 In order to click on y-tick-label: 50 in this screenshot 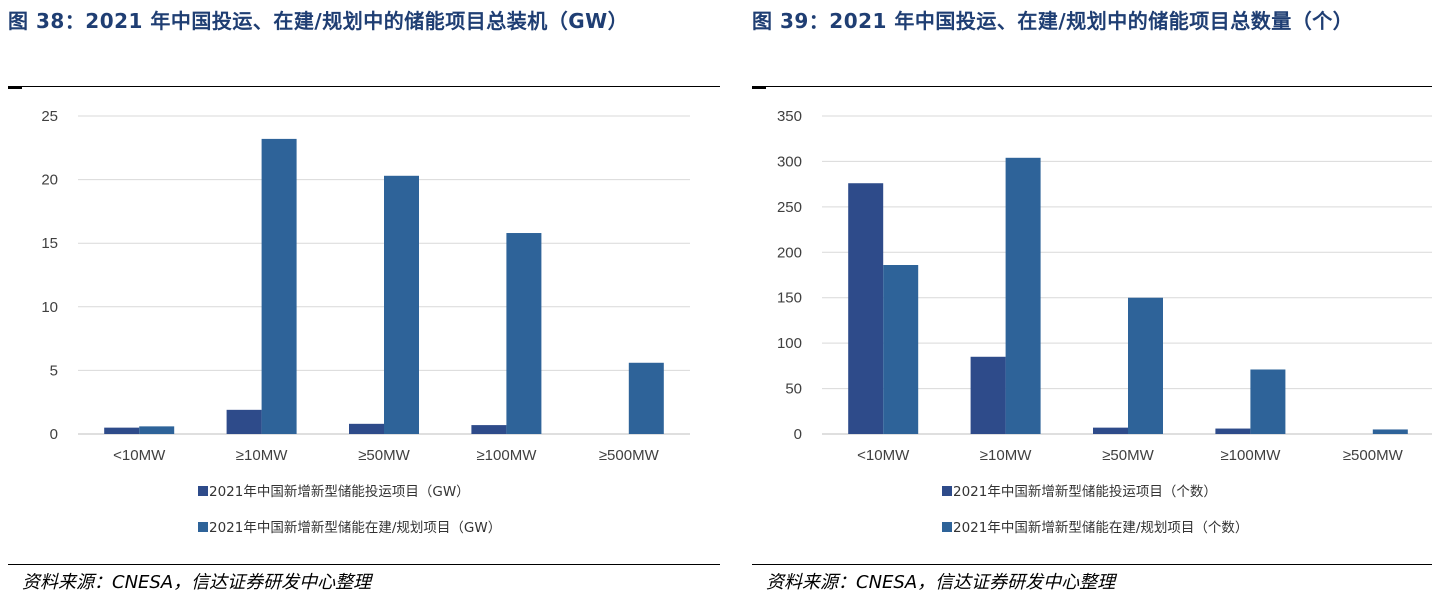, I will do `click(793, 389)`.